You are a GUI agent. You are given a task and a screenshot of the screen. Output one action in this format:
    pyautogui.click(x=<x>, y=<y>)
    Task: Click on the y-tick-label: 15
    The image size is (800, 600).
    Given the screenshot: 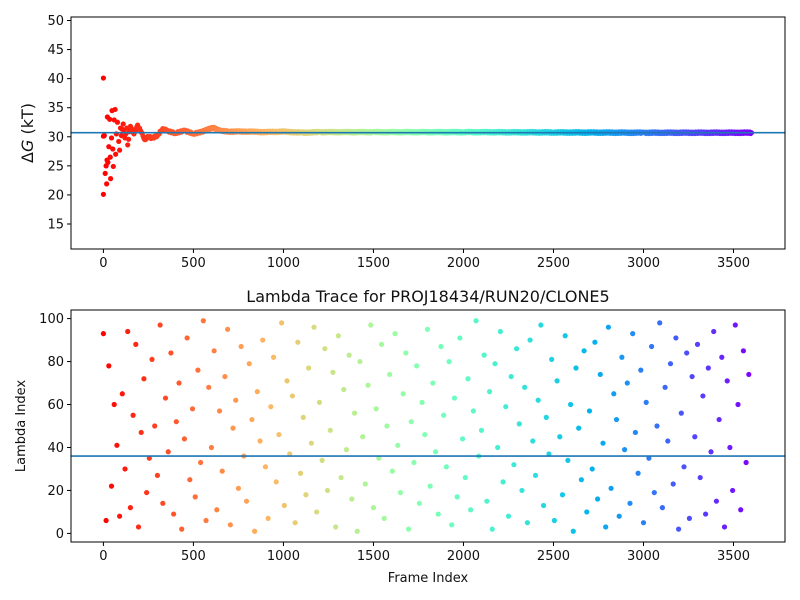 What is the action you would take?
    pyautogui.click(x=55, y=224)
    